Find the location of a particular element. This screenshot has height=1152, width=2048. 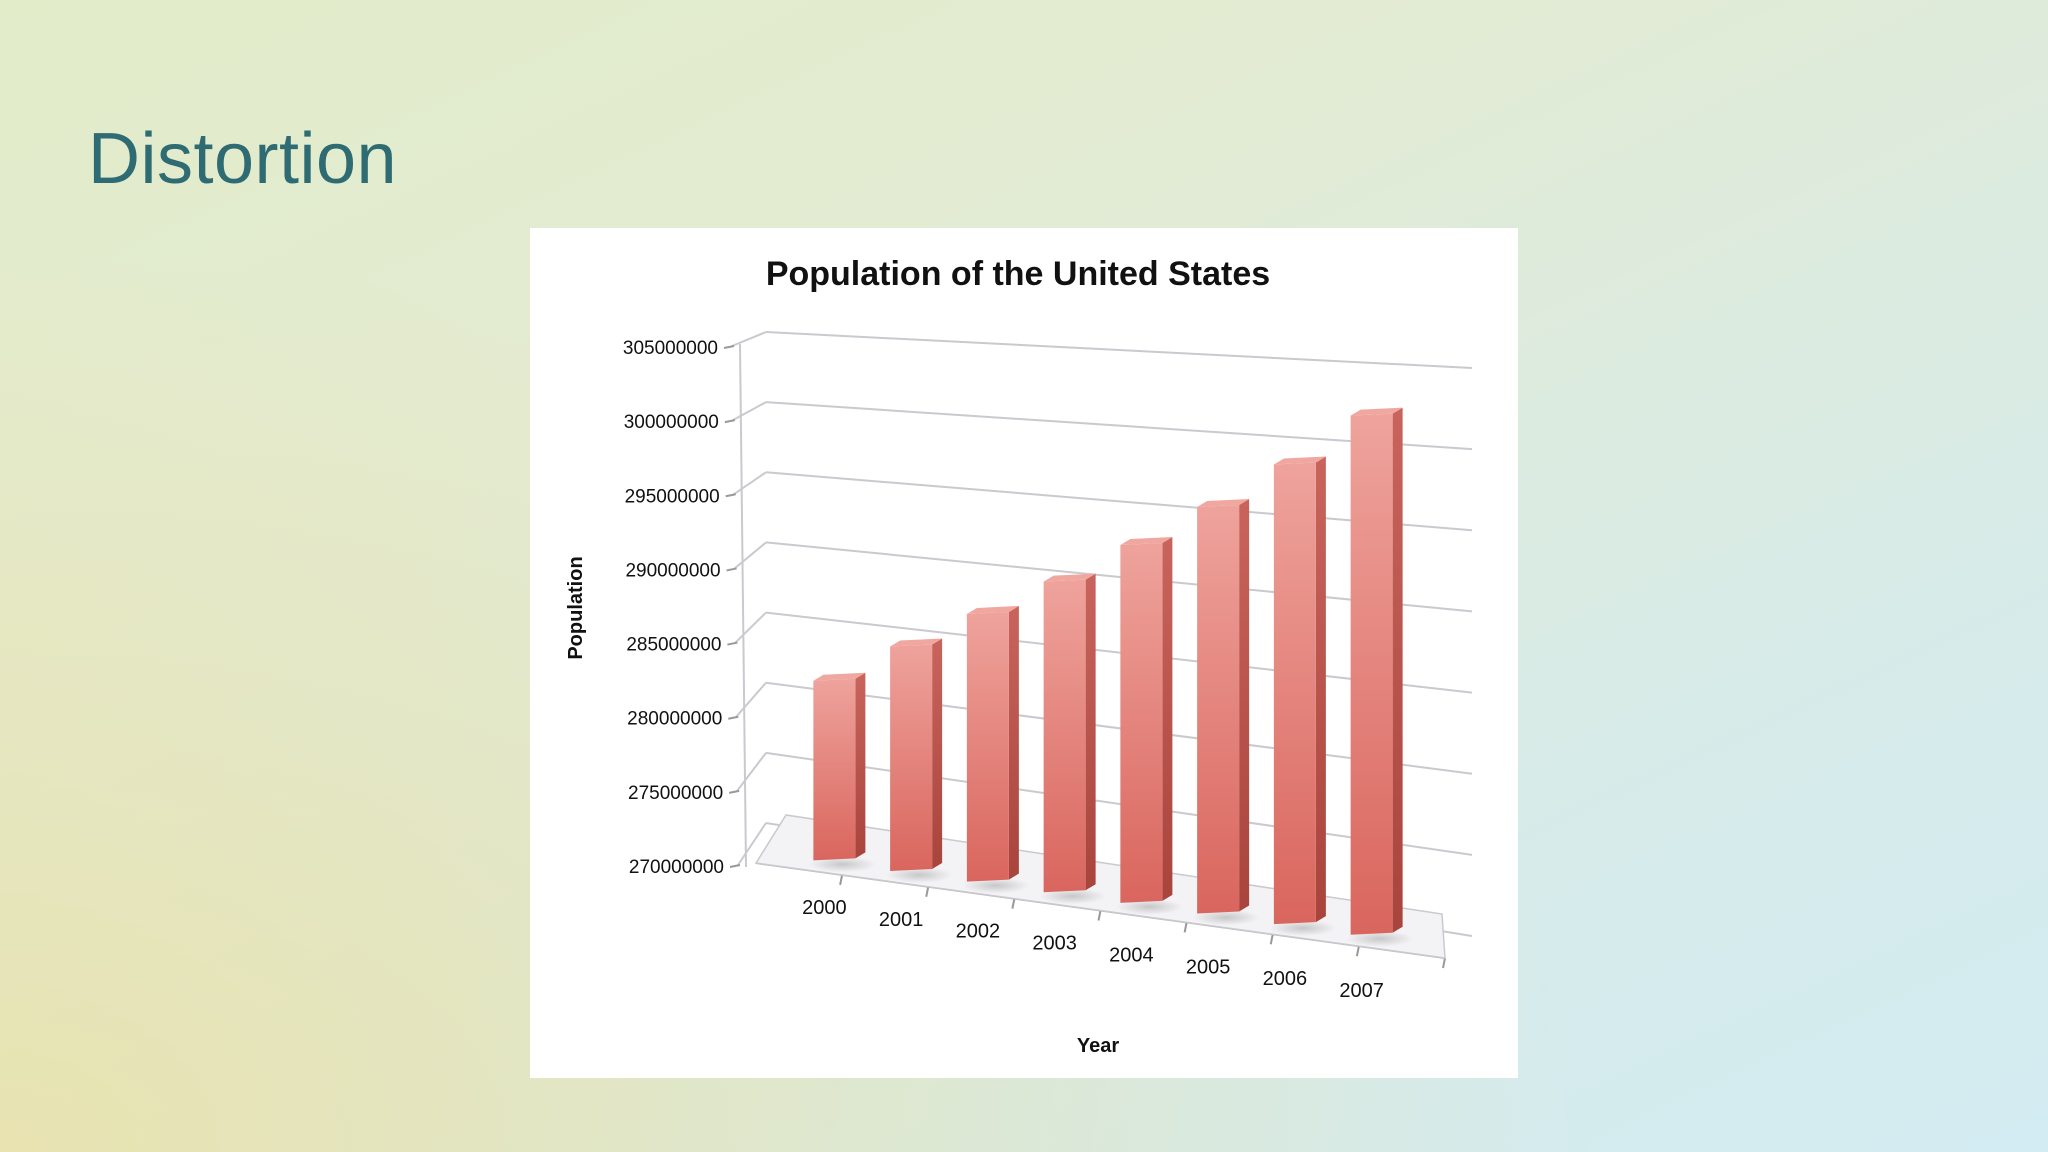

x-tick-label: 2007 is located at coordinates (1361, 991).